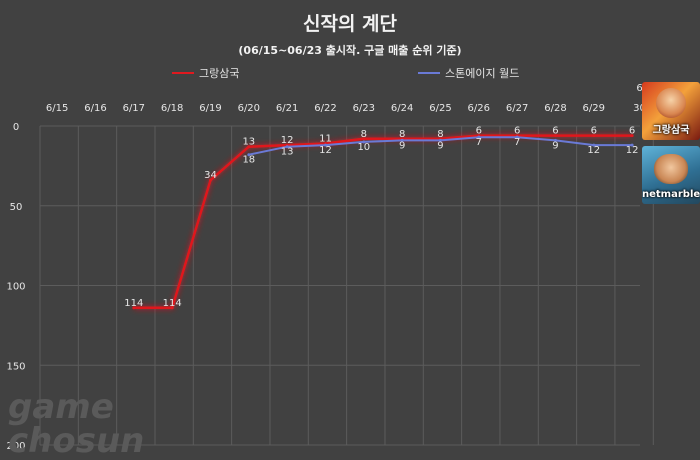 Image resolution: width=700 pixels, height=460 pixels. Describe the element at coordinates (172, 108) in the screenshot. I see `x-tick-label: 6/18` at that location.